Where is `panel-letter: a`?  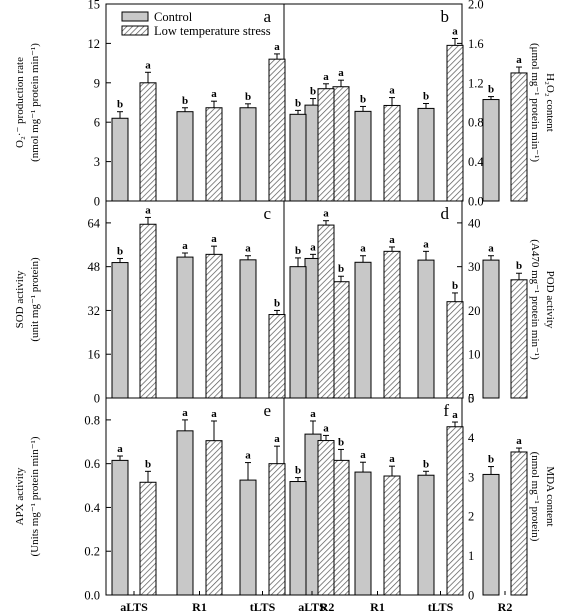
panel-letter: a is located at coordinates (267, 16).